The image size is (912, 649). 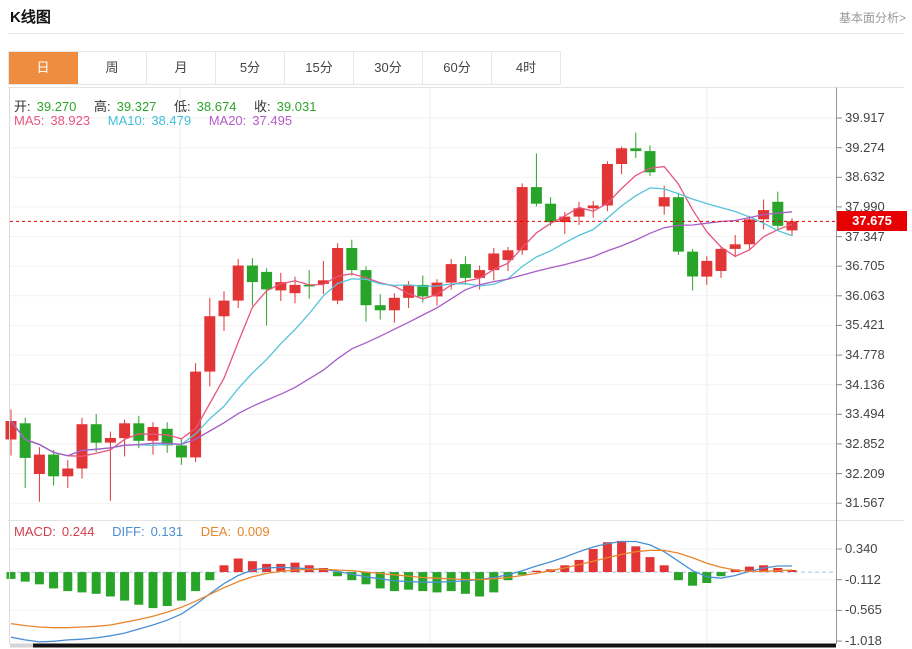 I want to click on macd-value: 0.244, so click(x=78, y=531).